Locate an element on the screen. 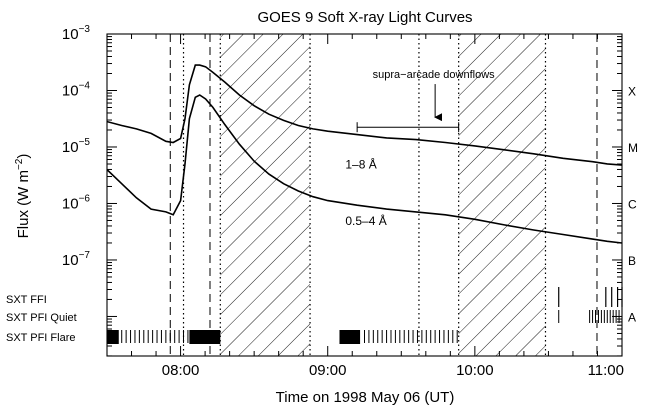 The width and height of the screenshot is (648, 409). y-tick-label-2: 10⁻⁵ is located at coordinates (76, 146).